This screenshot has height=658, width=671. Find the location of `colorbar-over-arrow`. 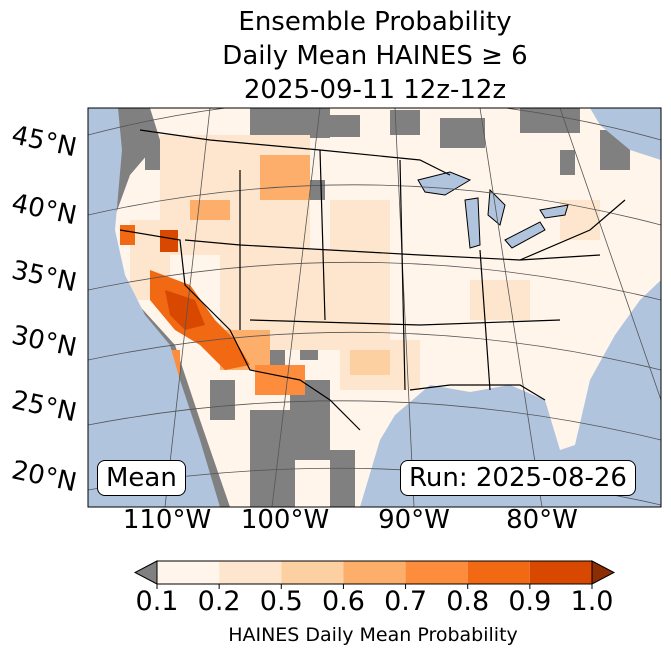

colorbar-over-arrow is located at coordinates (603, 572).